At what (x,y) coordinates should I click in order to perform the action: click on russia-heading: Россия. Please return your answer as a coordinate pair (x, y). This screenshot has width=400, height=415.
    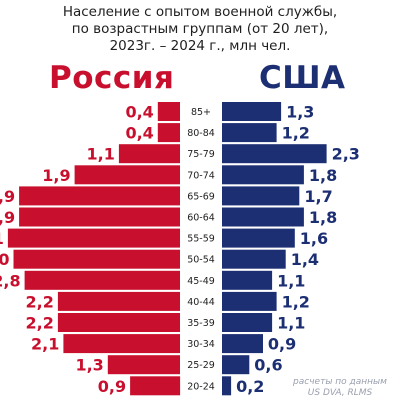
    Looking at the image, I should click on (112, 78).